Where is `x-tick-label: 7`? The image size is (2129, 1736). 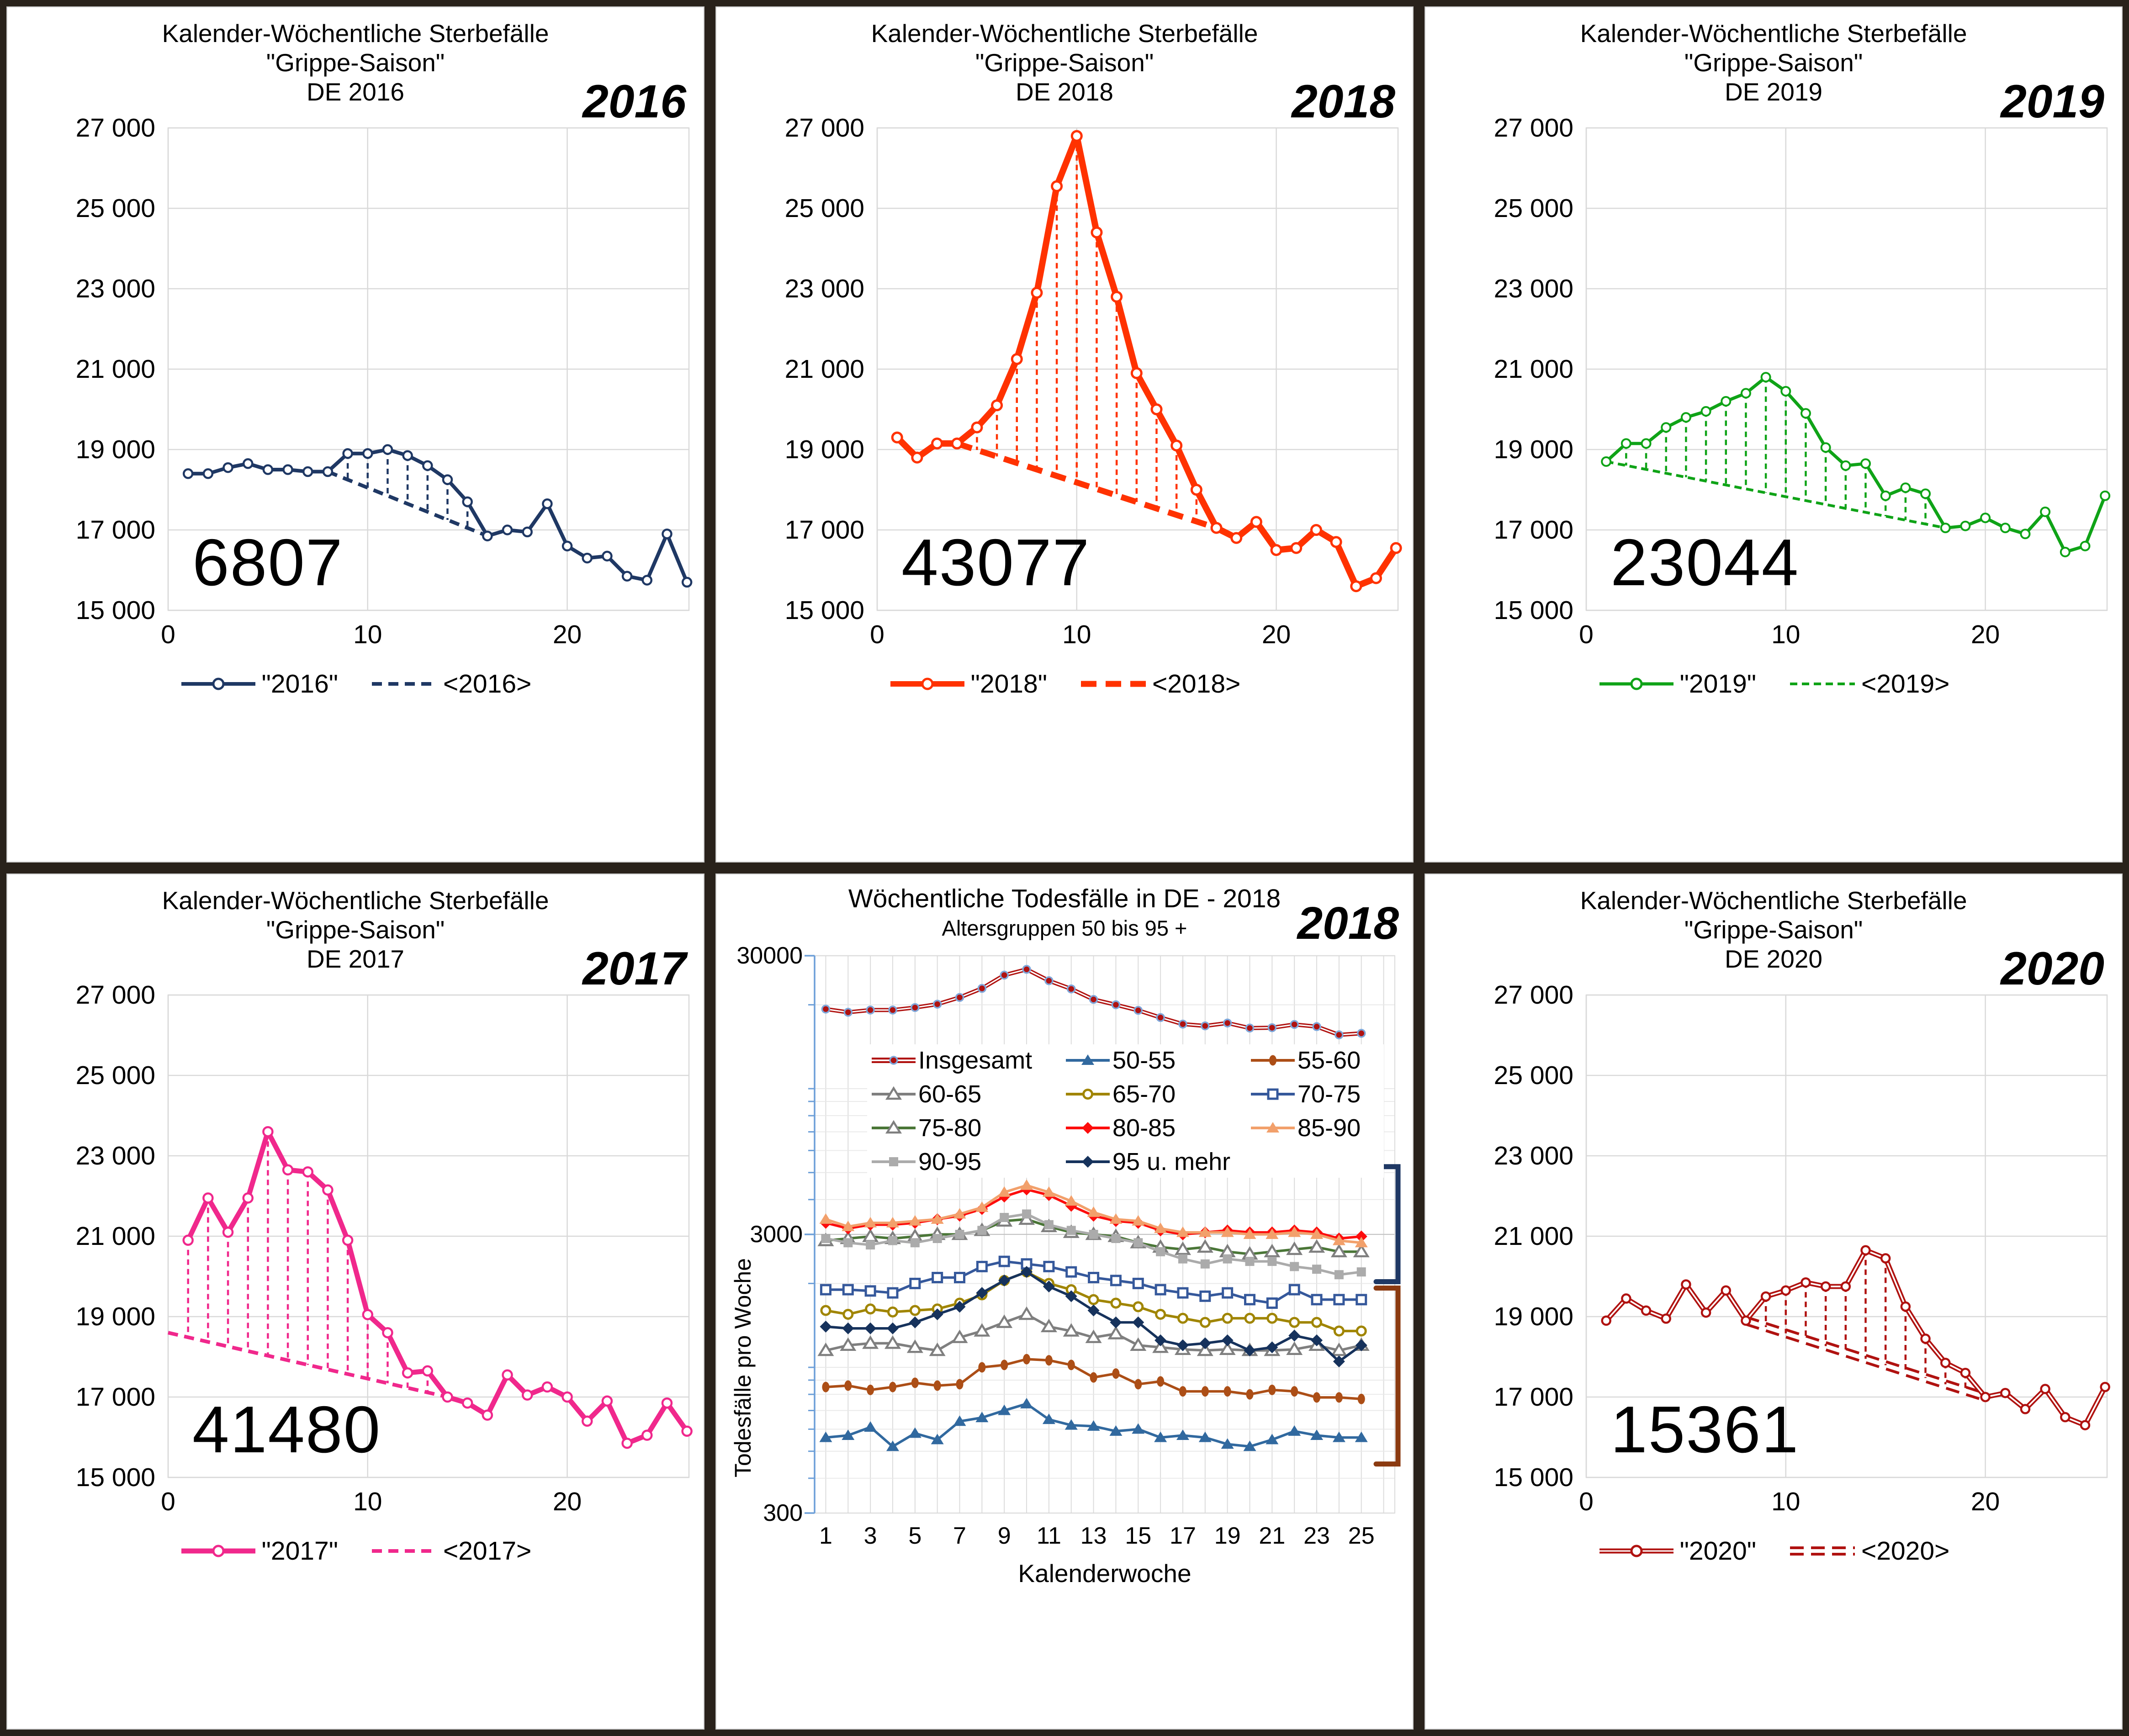
x-tick-label: 7 is located at coordinates (959, 1536).